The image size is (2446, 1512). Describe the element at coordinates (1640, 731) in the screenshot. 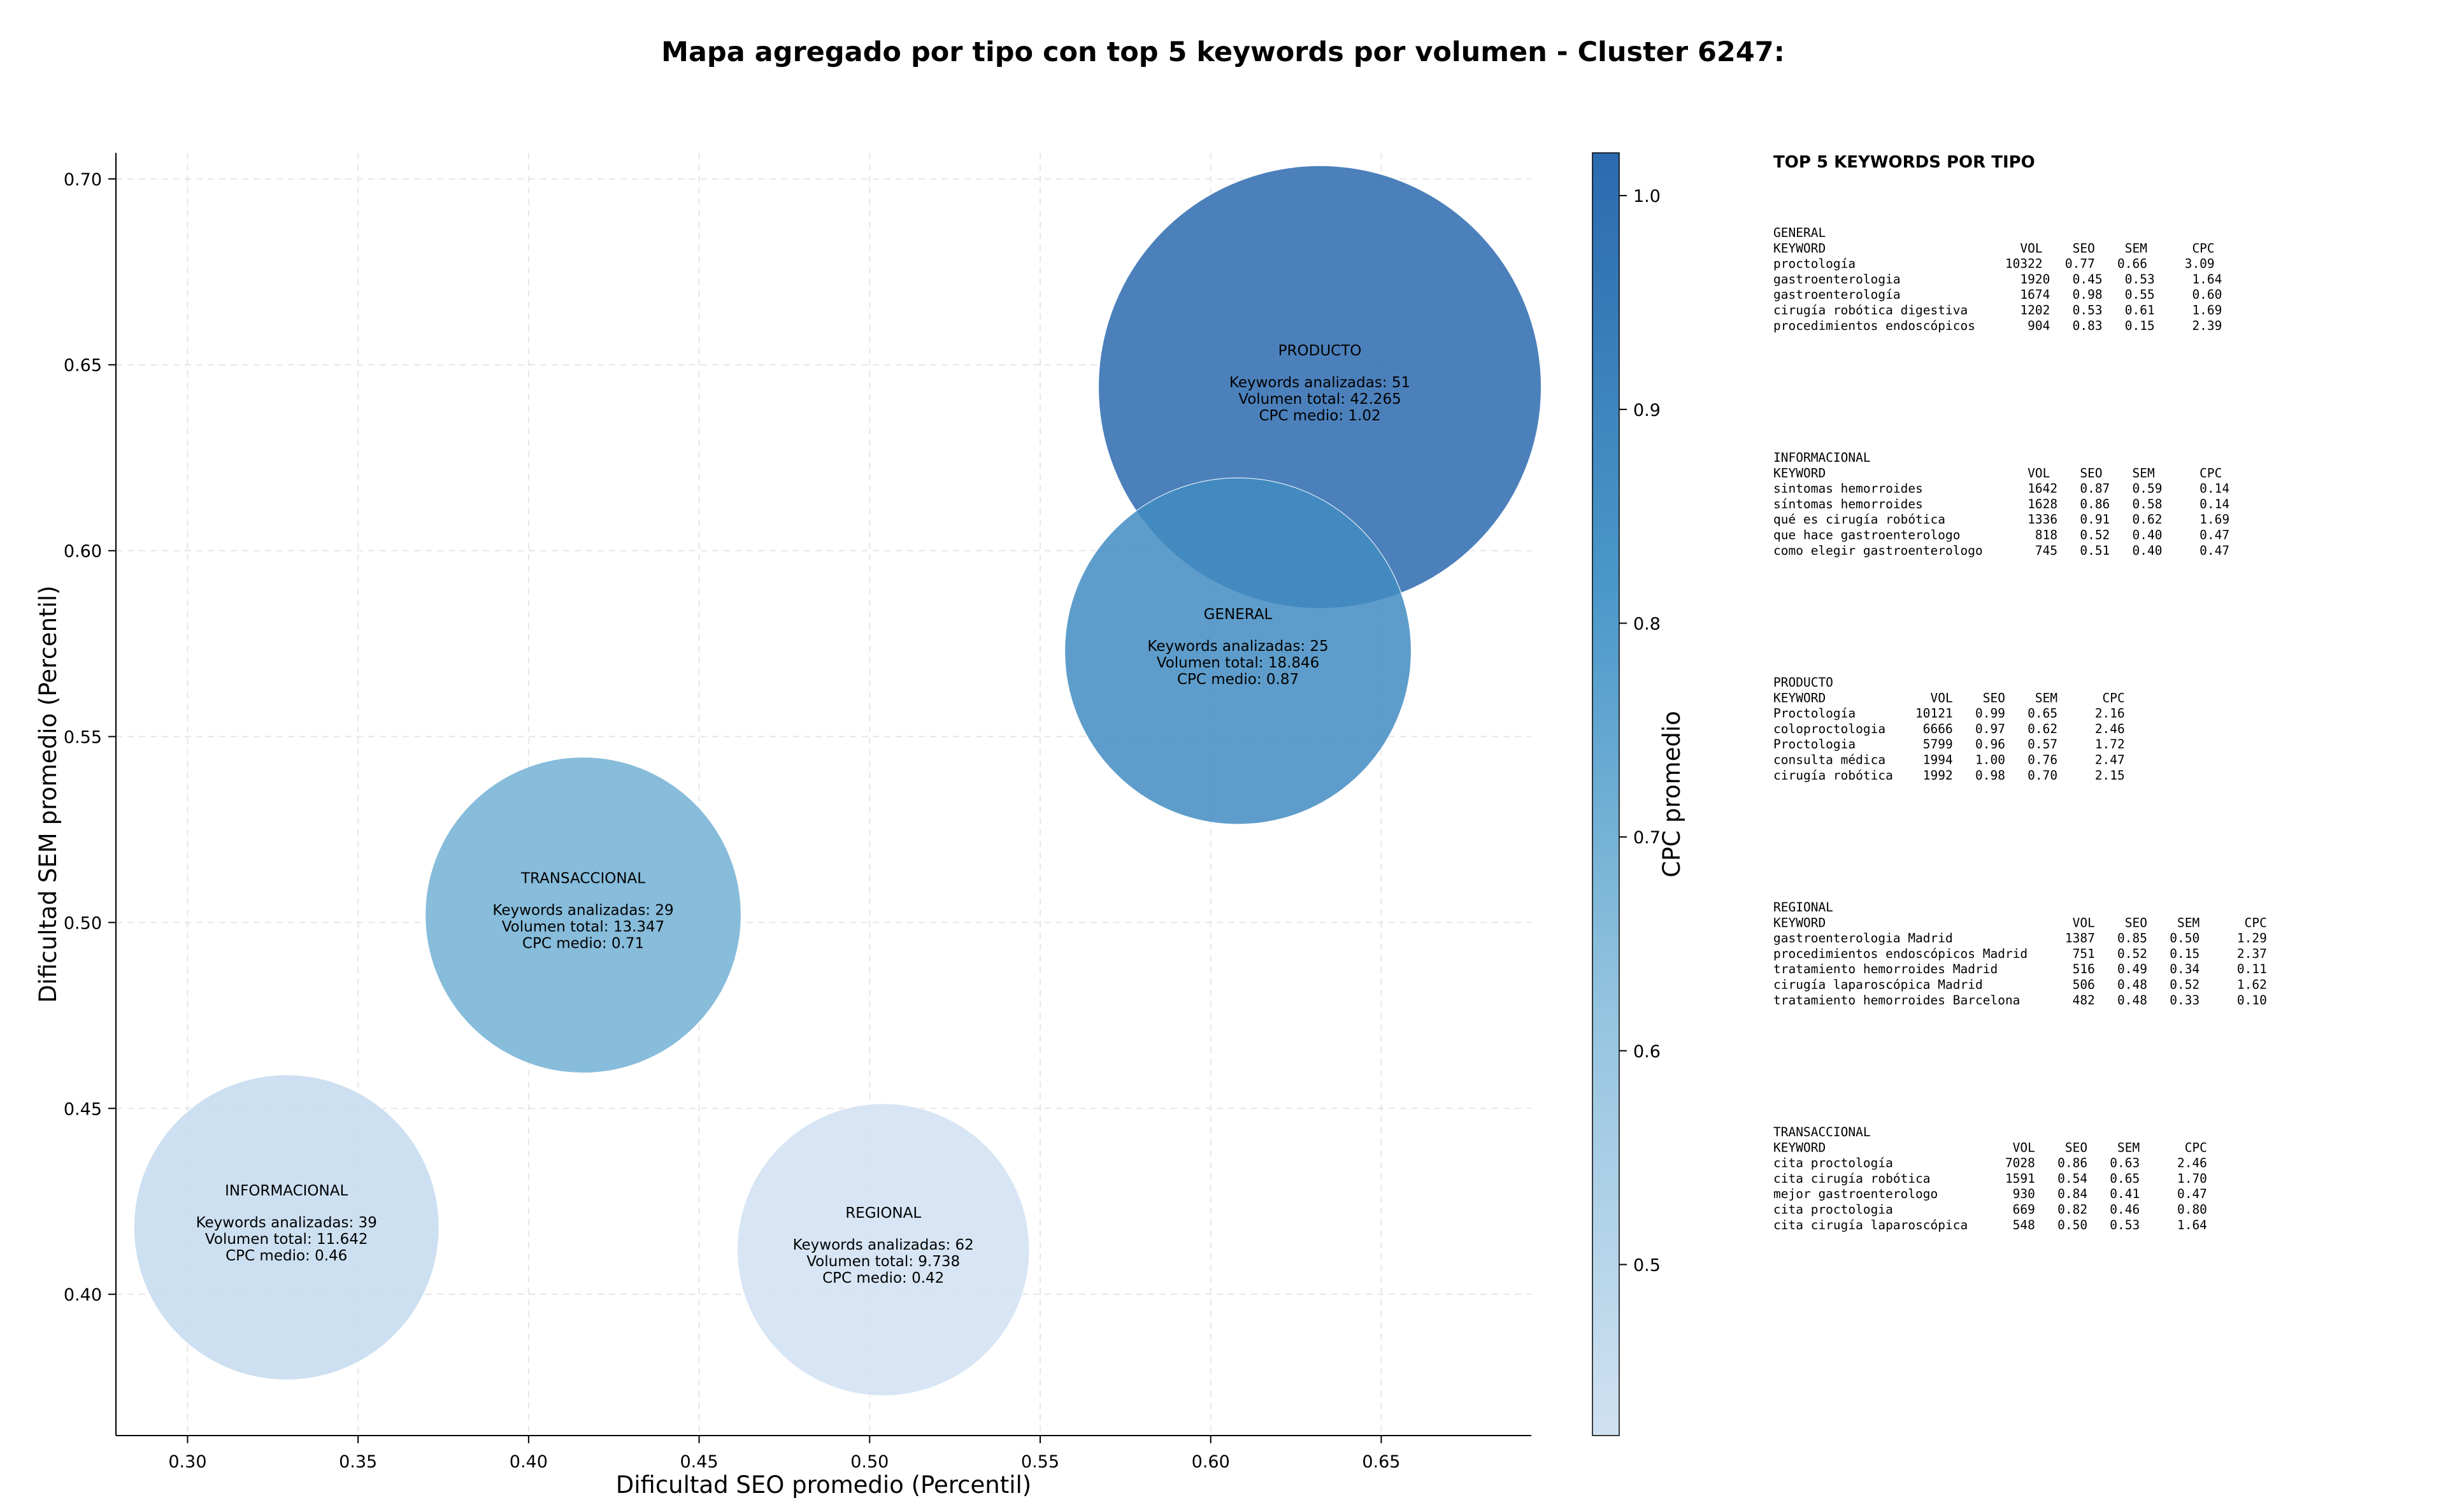

I see `colorbar-ticks: 0.5 0.6 0.7 0.8 0.9 1.0` at that location.